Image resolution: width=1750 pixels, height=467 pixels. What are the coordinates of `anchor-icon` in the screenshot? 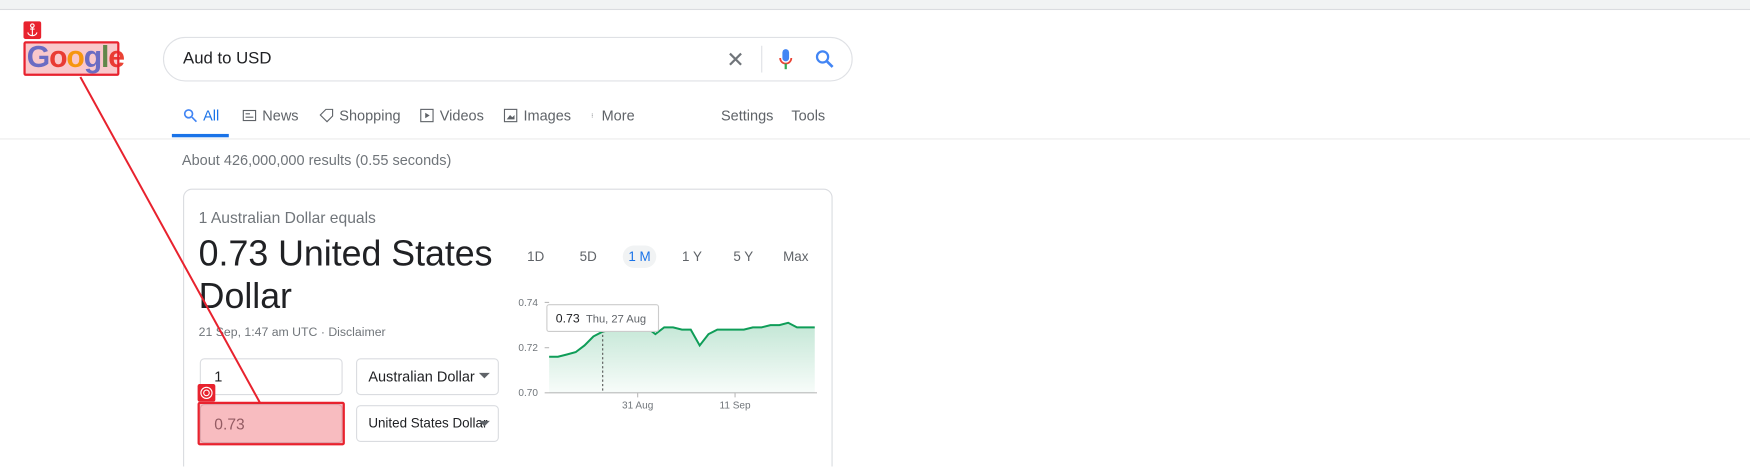 It's located at (32, 30).